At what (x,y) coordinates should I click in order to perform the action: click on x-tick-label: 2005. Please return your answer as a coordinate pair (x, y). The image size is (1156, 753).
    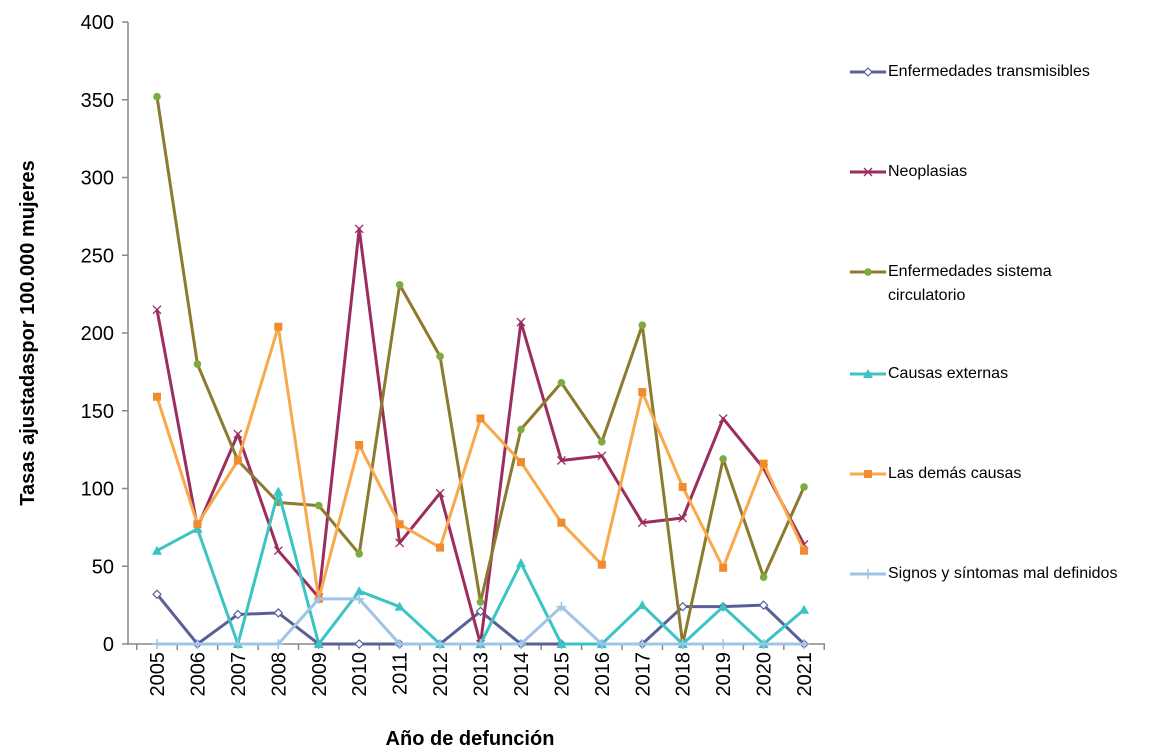
    Looking at the image, I should click on (158, 674).